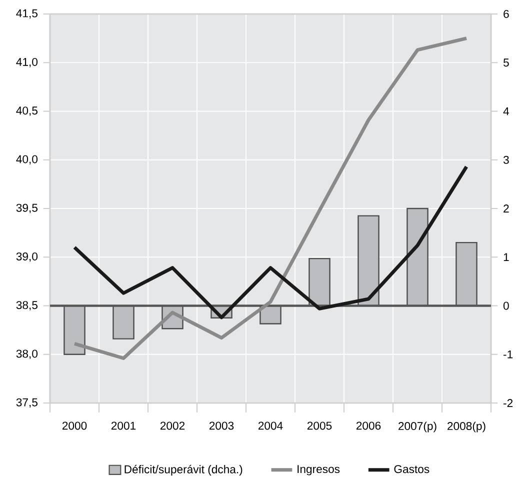 The width and height of the screenshot is (520, 490). Describe the element at coordinates (506, 62) in the screenshot. I see `y2-tick-label: 5` at that location.